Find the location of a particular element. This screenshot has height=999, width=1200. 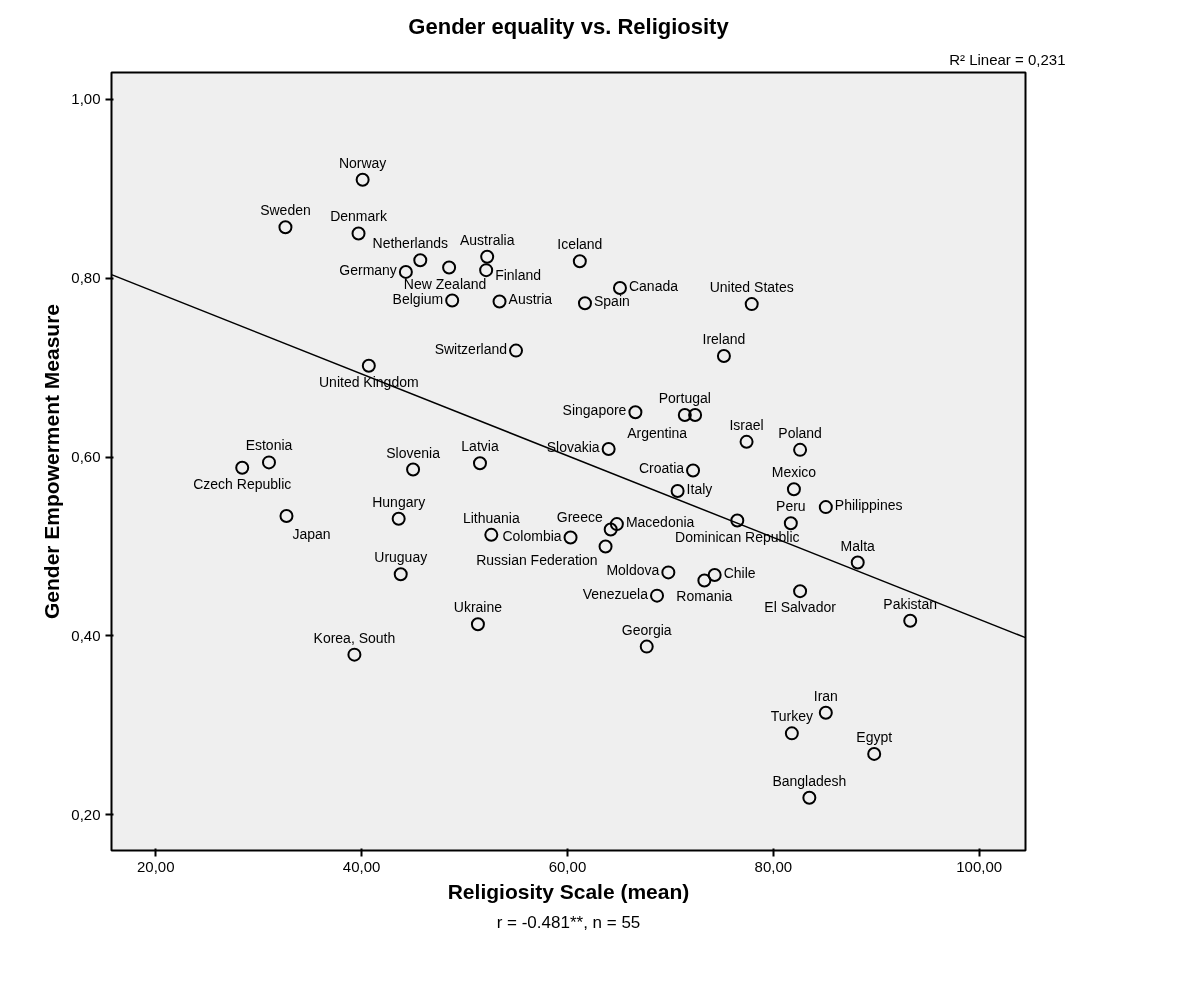

y-tick-label: 0,40 is located at coordinates (86, 635).